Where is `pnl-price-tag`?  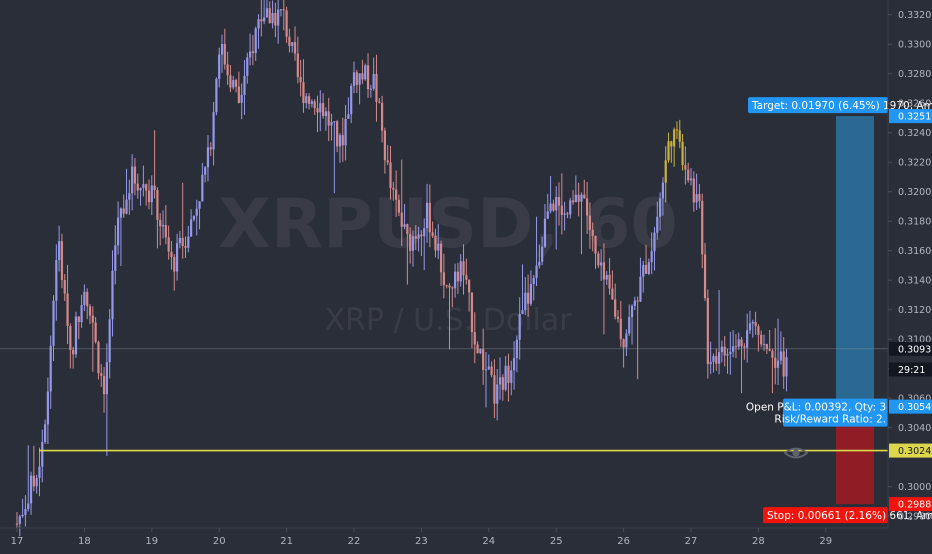 pnl-price-tag is located at coordinates (910, 406).